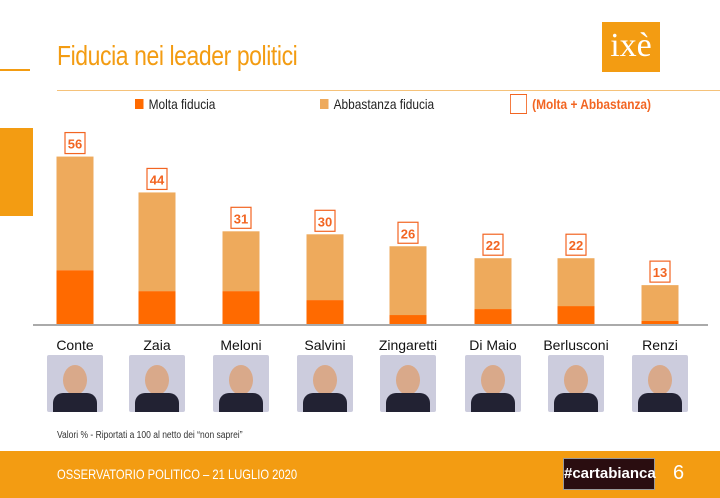 The width and height of the screenshot is (720, 498). Describe the element at coordinates (576, 345) in the screenshot. I see `category-label: Berlusconi` at that location.